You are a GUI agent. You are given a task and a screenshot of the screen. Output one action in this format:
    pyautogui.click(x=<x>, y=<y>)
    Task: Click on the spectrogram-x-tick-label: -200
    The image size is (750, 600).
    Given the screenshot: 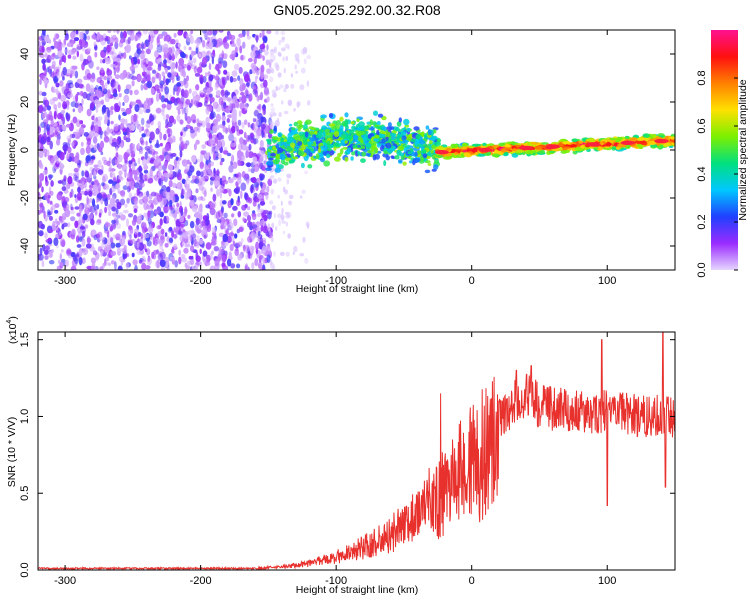 What is the action you would take?
    pyautogui.click(x=201, y=281)
    